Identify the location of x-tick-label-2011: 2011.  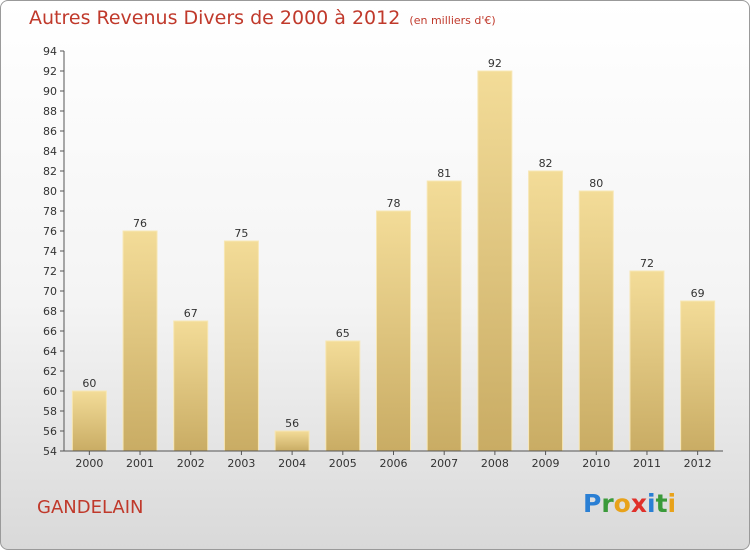
(647, 463).